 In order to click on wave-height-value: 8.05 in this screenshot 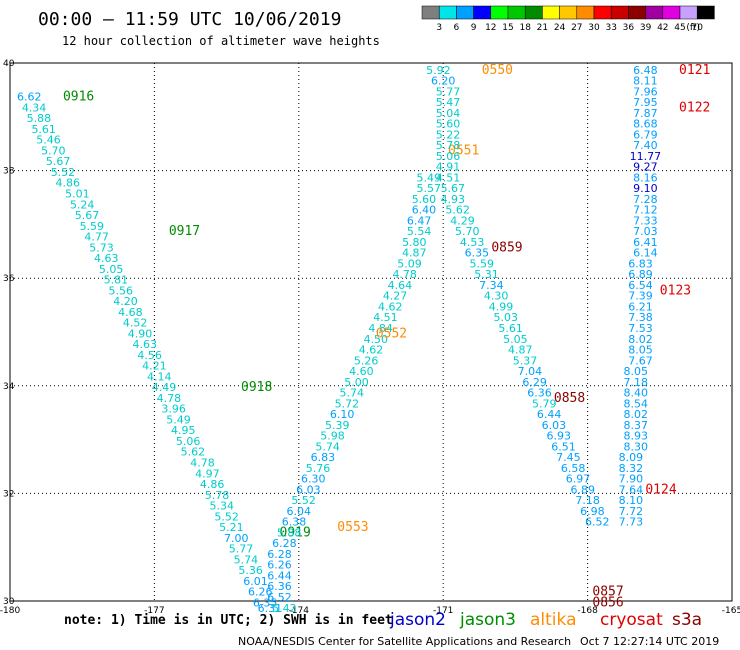, I will do `click(635, 371)`.